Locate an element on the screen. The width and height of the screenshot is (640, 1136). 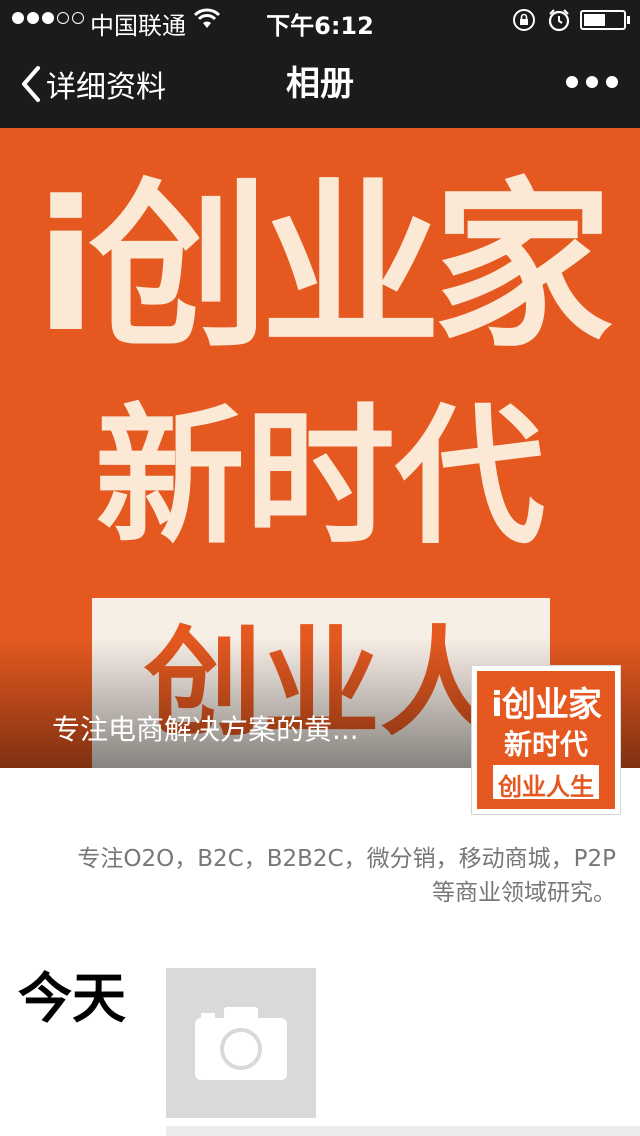
avatar-logo-line2: 新时代 is located at coordinates (545, 744).